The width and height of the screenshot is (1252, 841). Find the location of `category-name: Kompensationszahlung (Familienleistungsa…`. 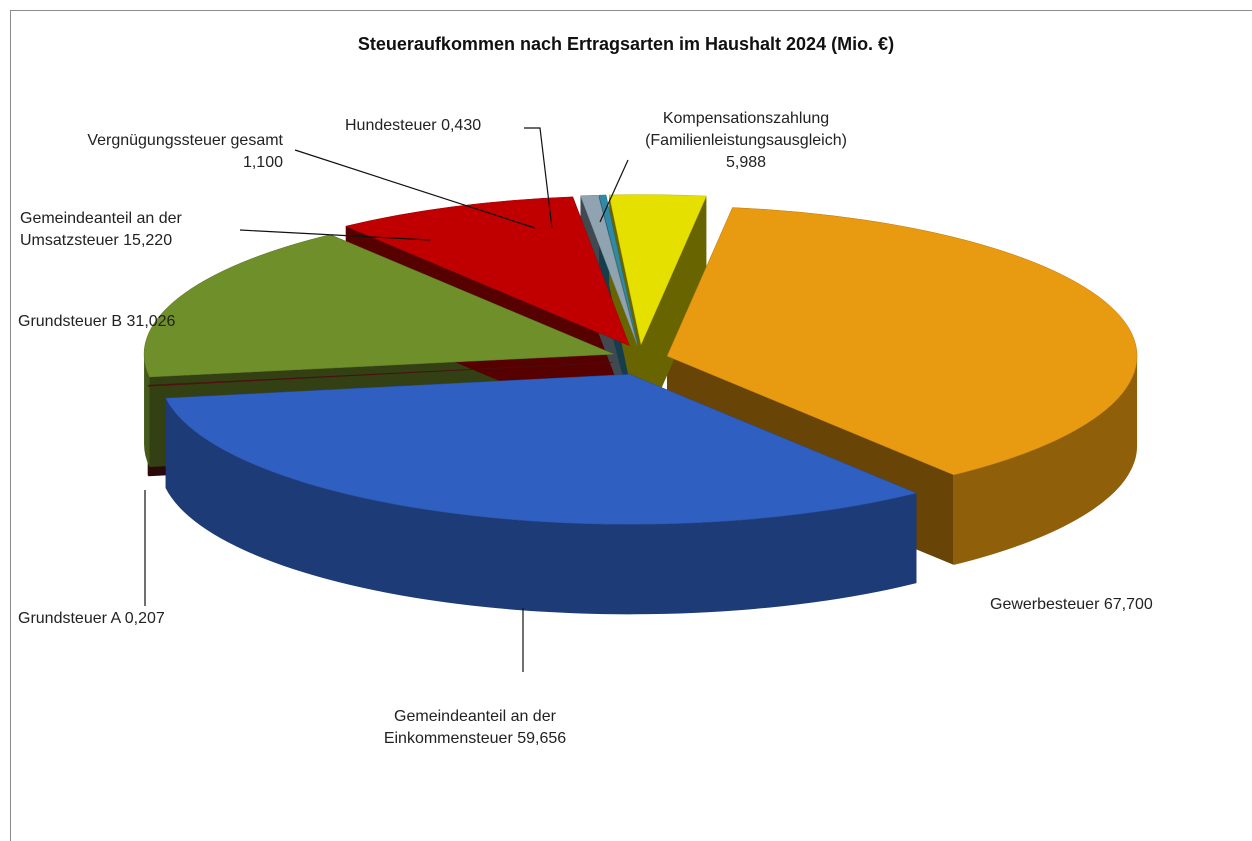

category-name: Kompensationszahlung (Familienleistungsa… is located at coordinates (746, 129).